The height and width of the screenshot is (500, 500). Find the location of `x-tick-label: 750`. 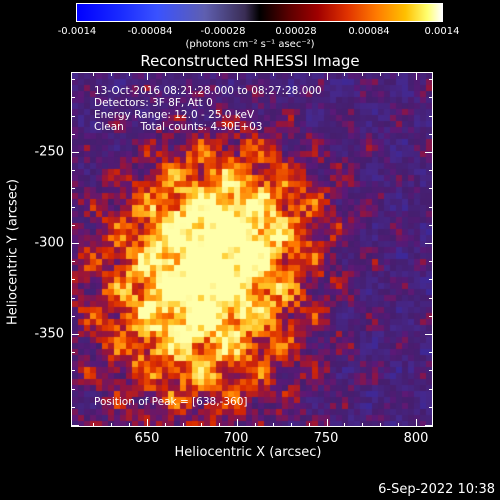

x-tick-label: 750 is located at coordinates (326, 438).